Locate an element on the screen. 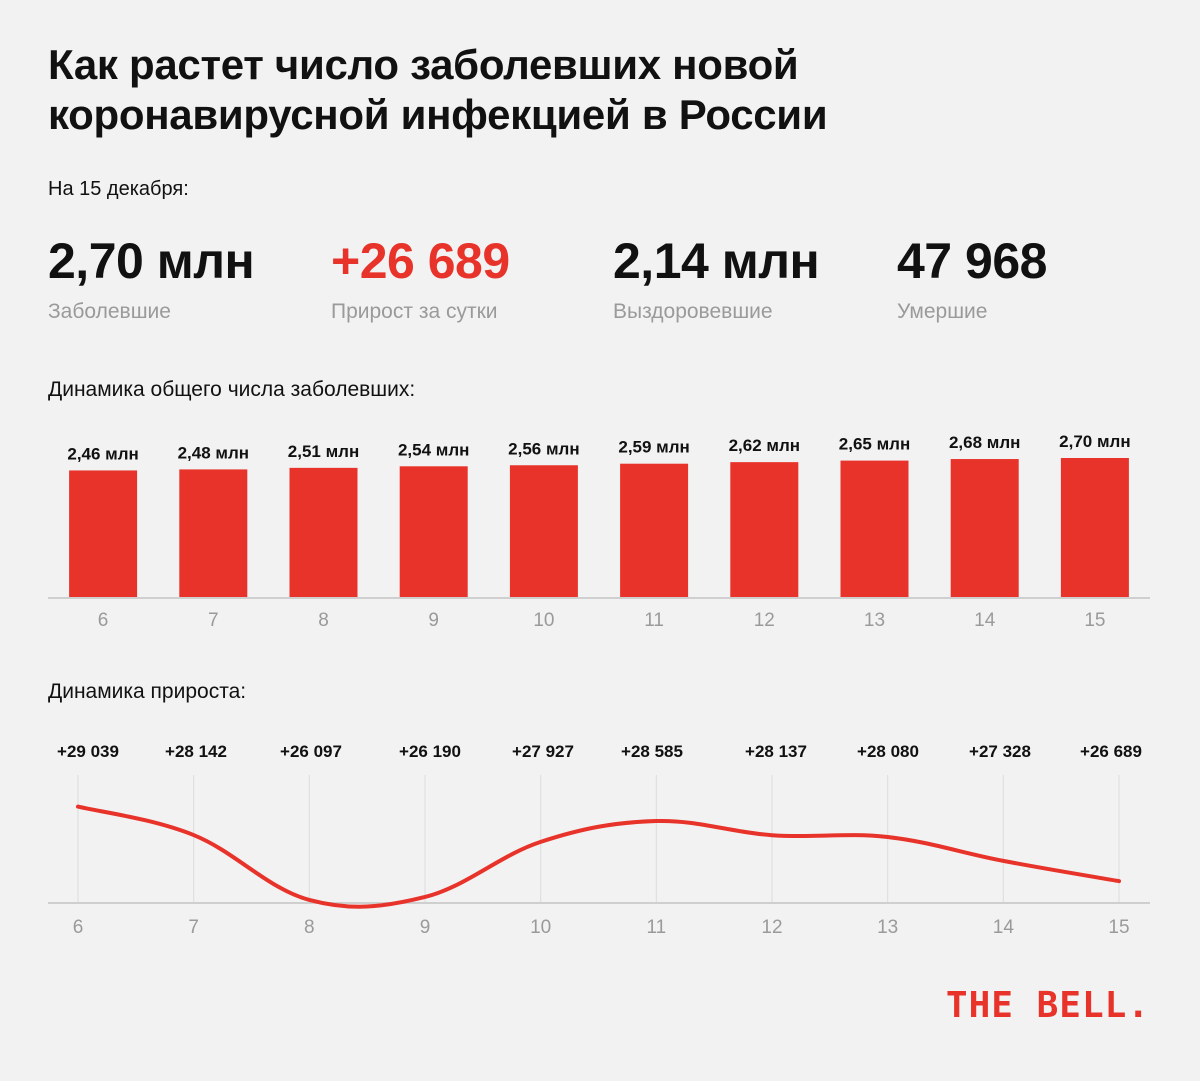 This screenshot has height=1081, width=1200. stat-recovered: 2,14 млн Выздоровевшие is located at coordinates (748, 278).